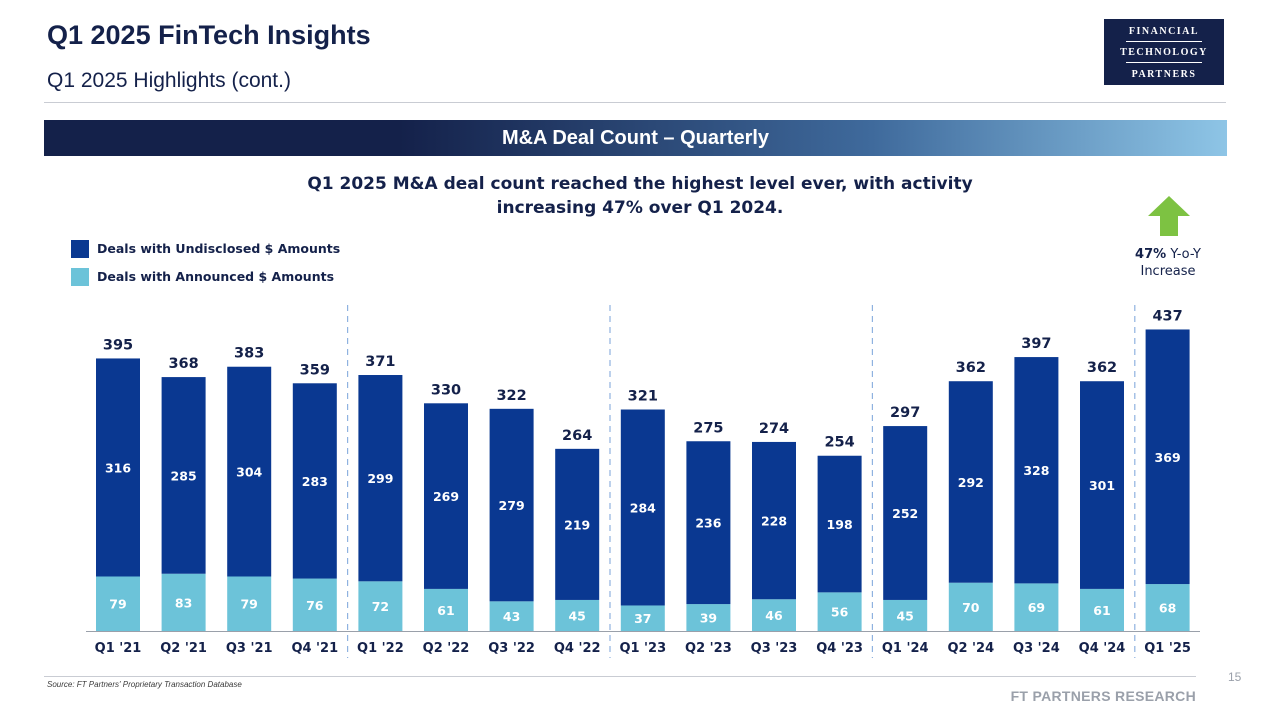  Describe the element at coordinates (183, 364) in the screenshot. I see `data-label-total: 368` at that location.